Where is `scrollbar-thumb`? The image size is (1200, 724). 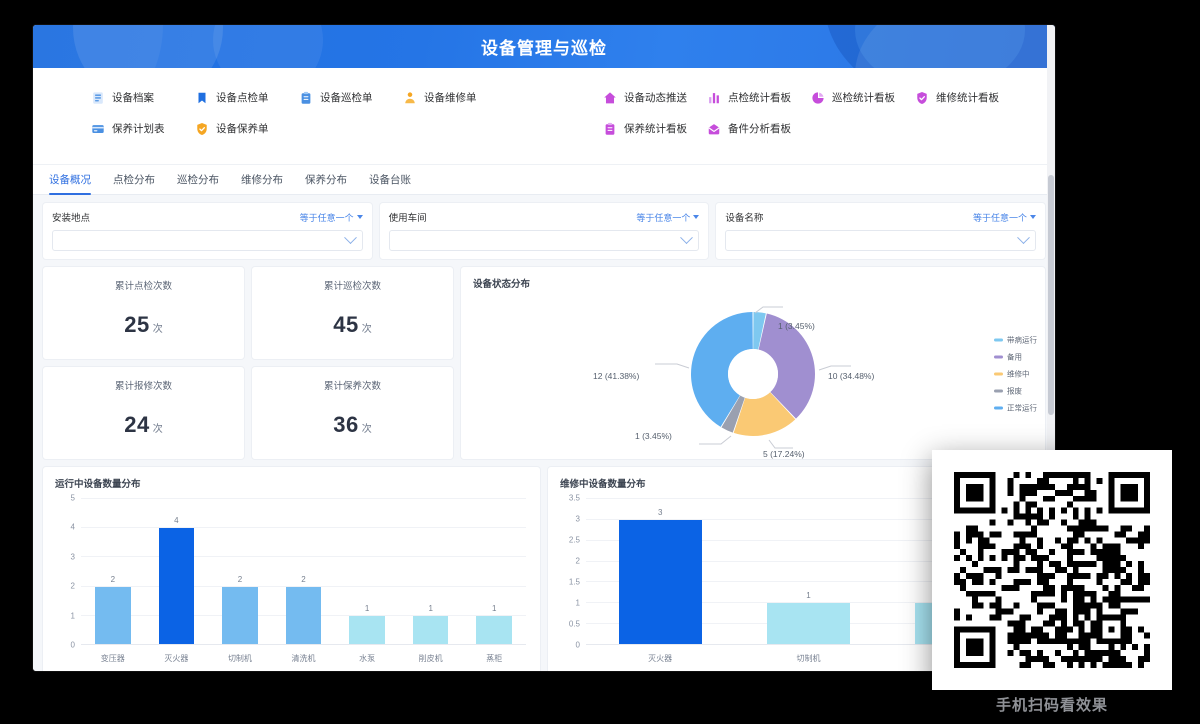
scrollbar-thumb is located at coordinates (1051, 295).